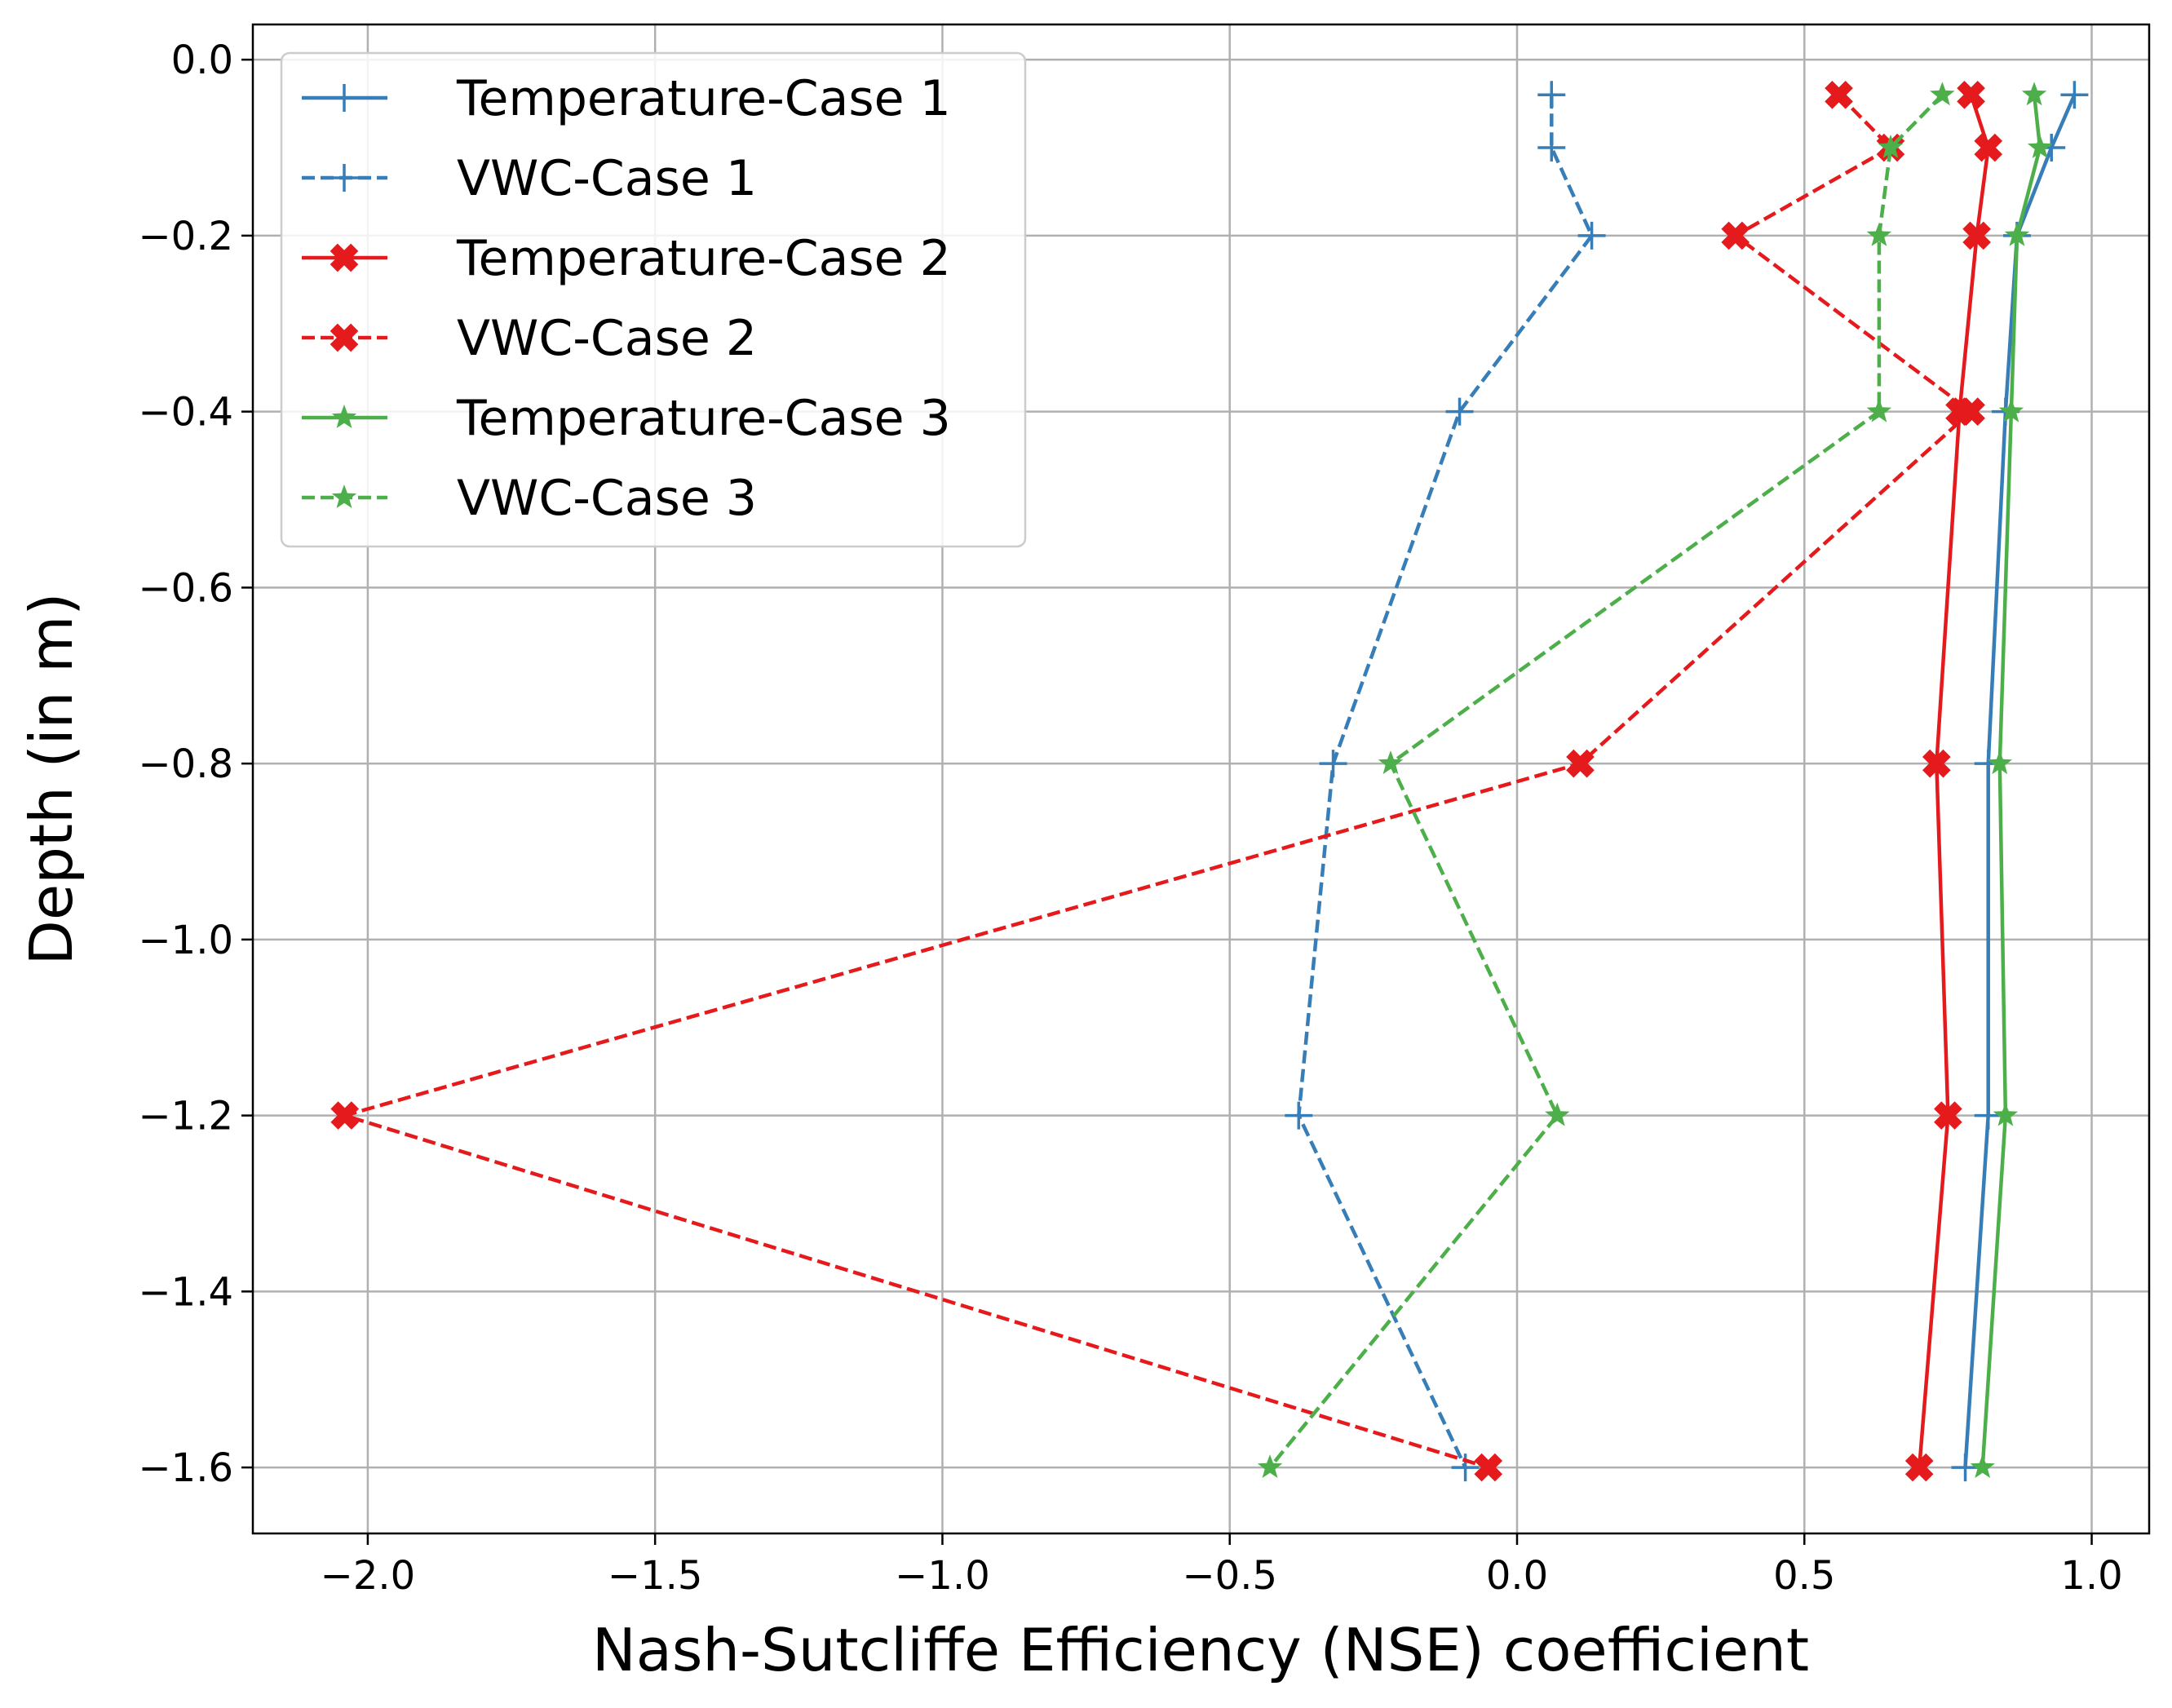 This screenshot has height=1708, width=2172. Describe the element at coordinates (607, 498) in the screenshot. I see `legend-label: VWC-Case 3` at that location.